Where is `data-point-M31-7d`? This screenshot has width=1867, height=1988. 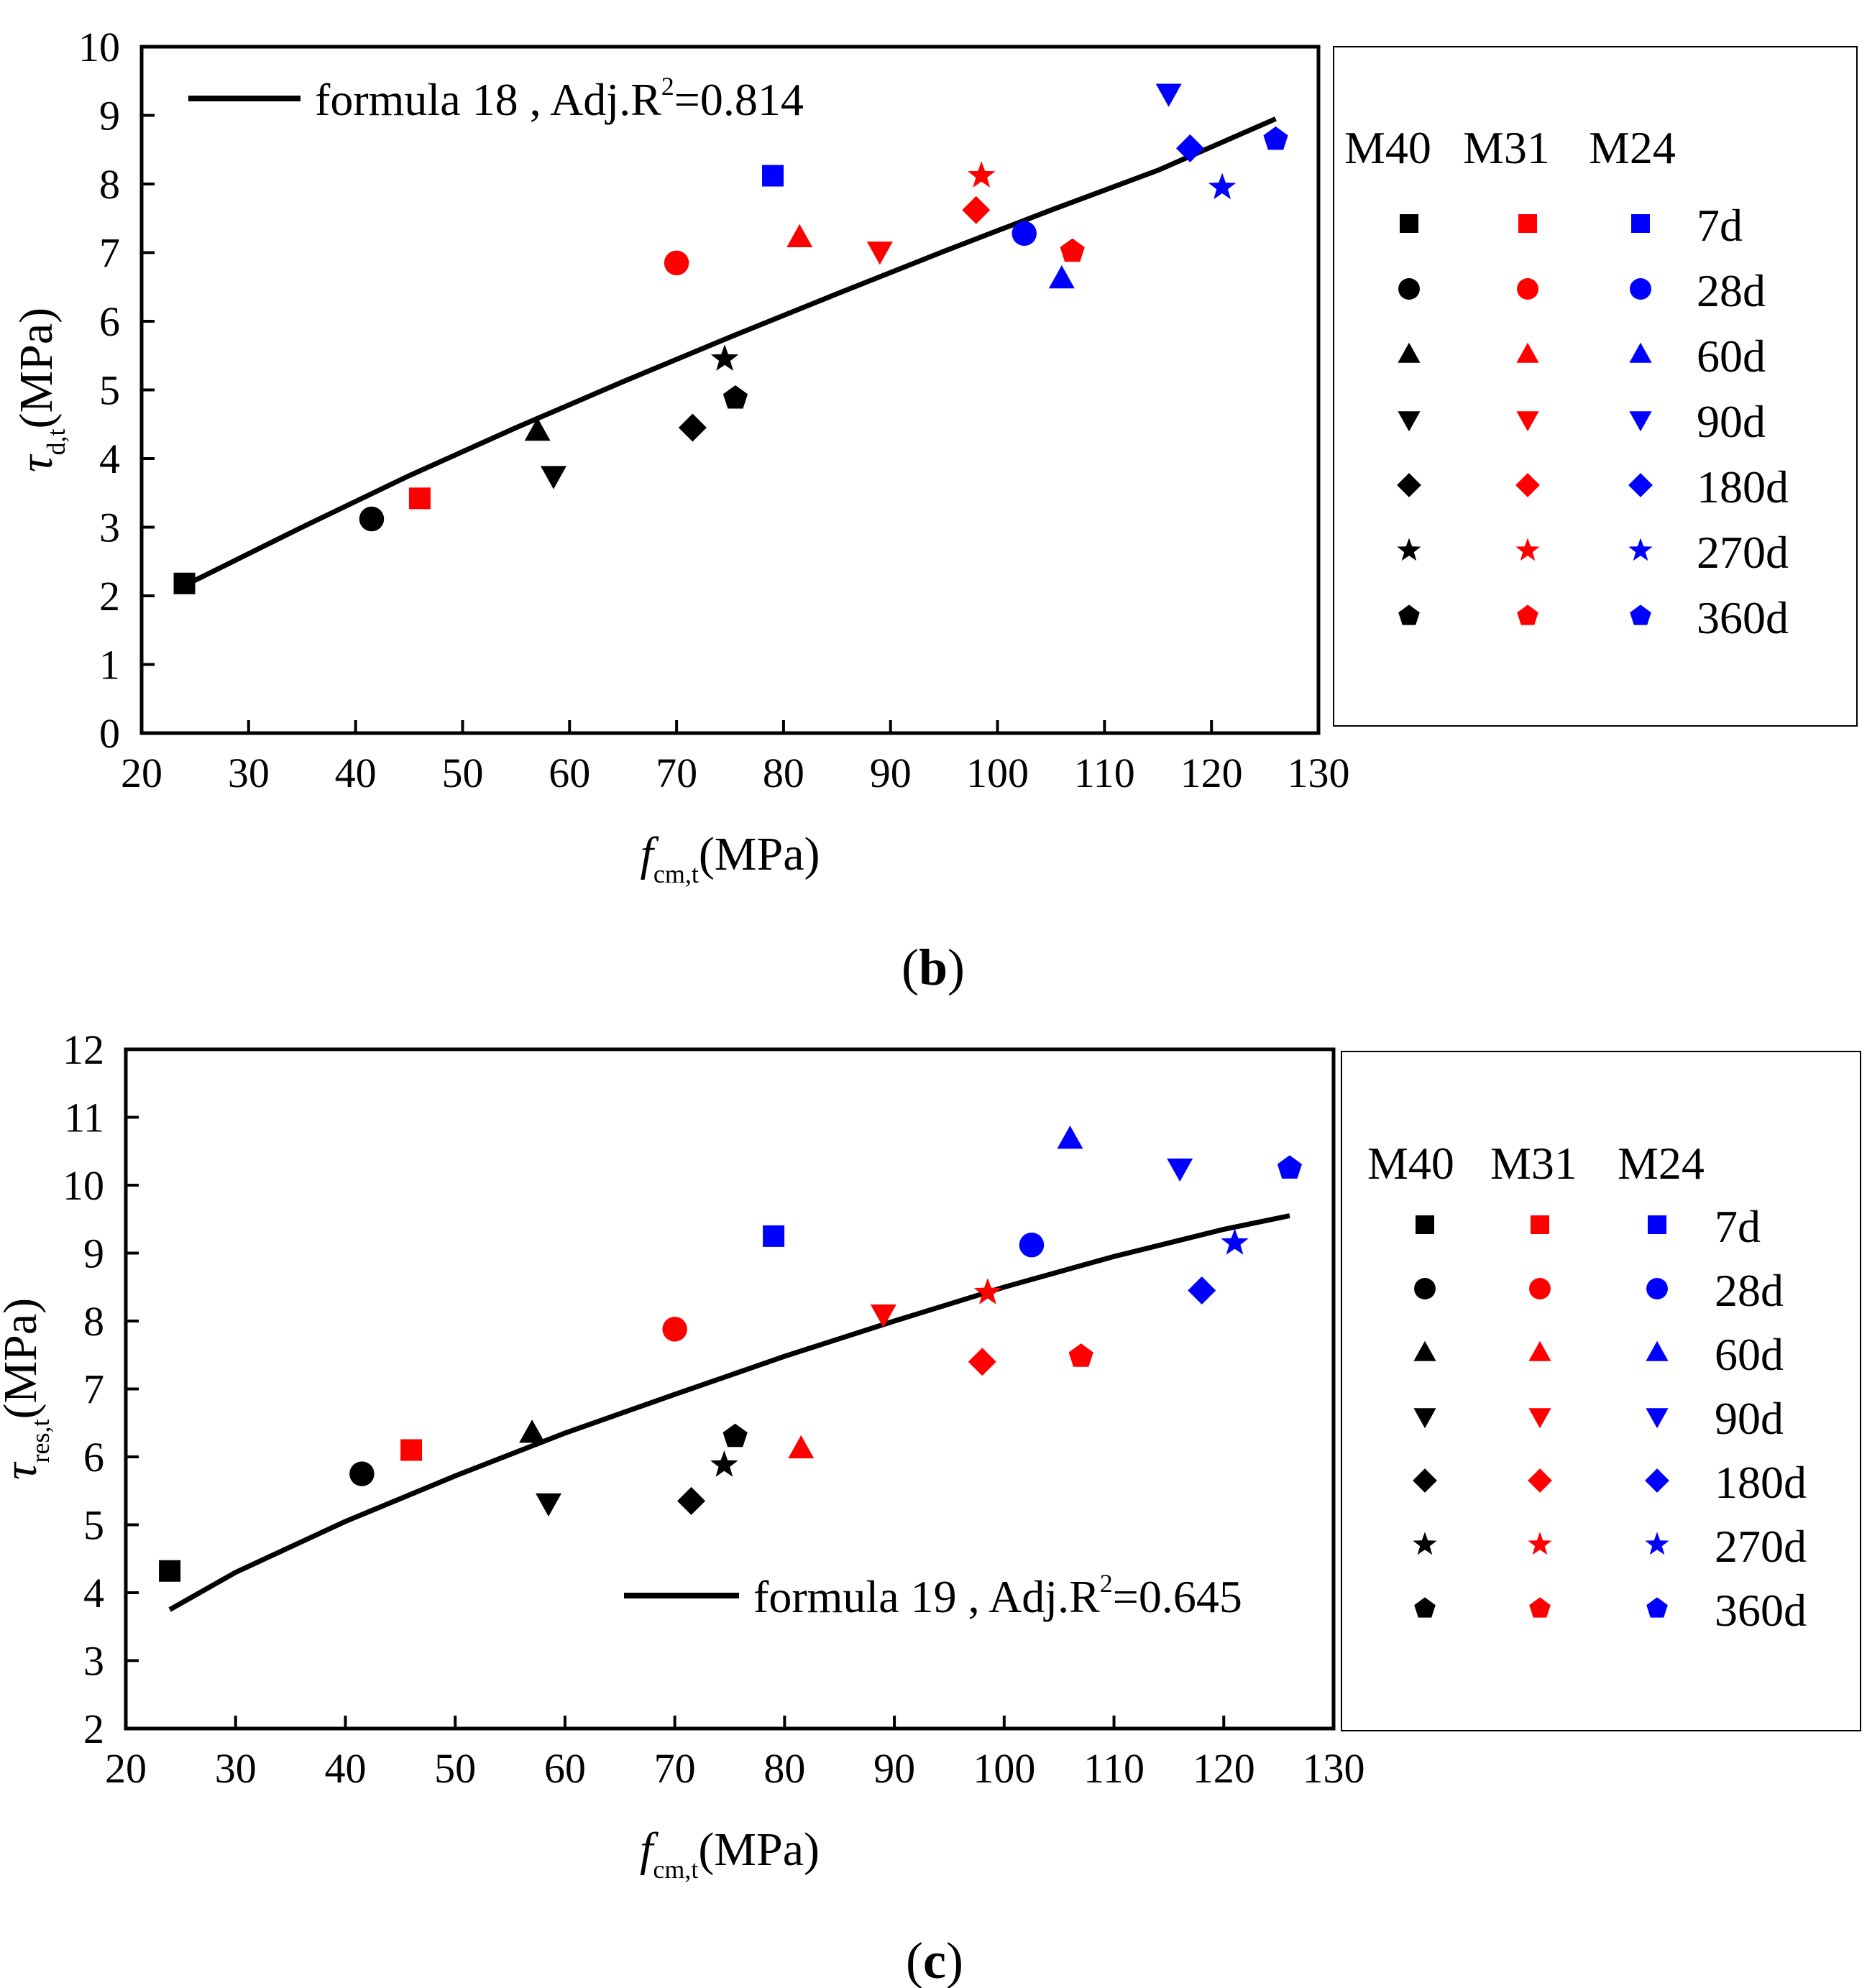
data-point-M31-7d is located at coordinates (419, 498).